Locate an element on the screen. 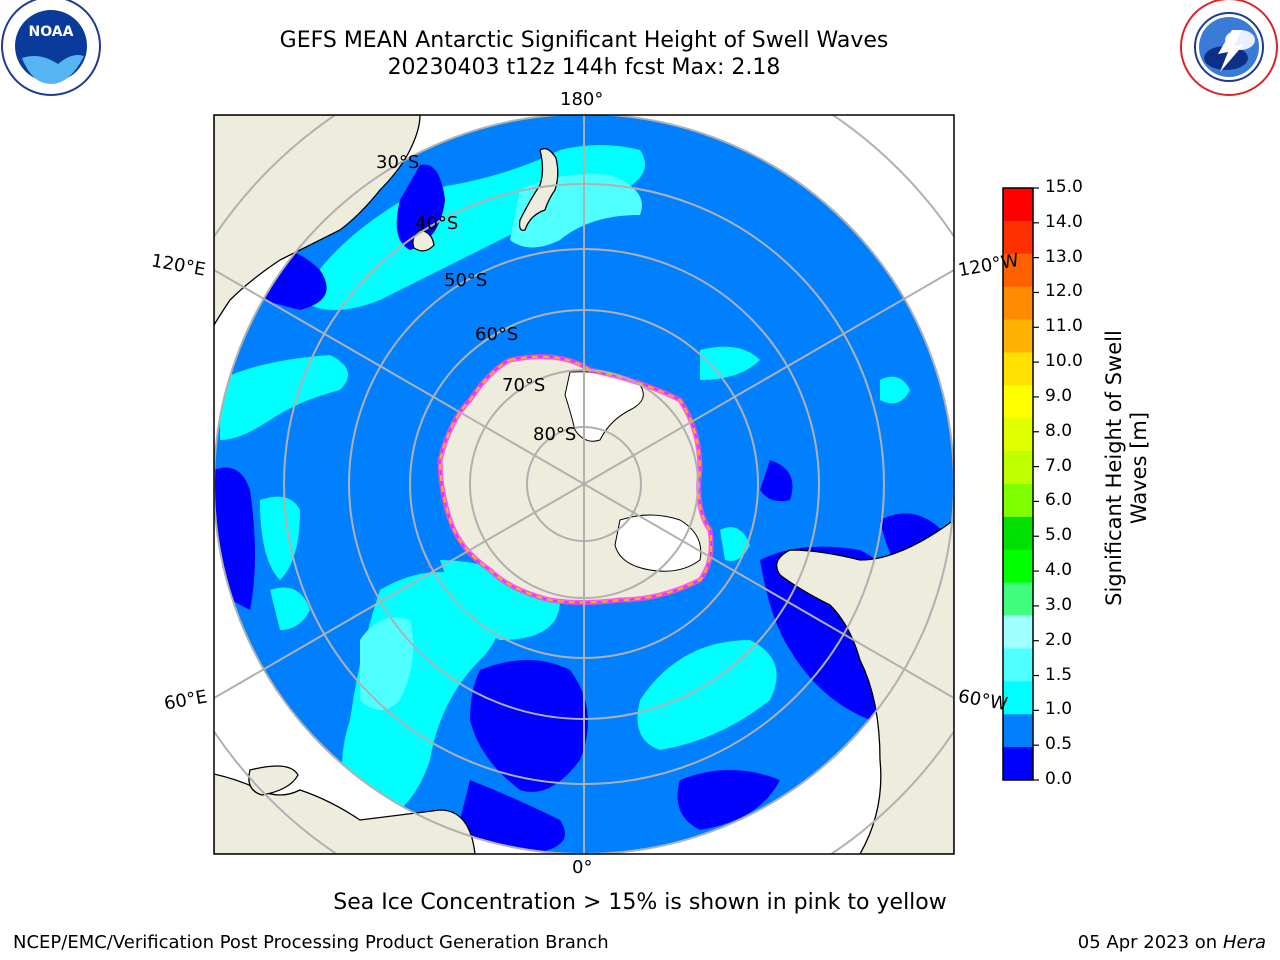 The width and height of the screenshot is (1280, 960). colorbar-tick-label: 6.0 is located at coordinates (1059, 500).